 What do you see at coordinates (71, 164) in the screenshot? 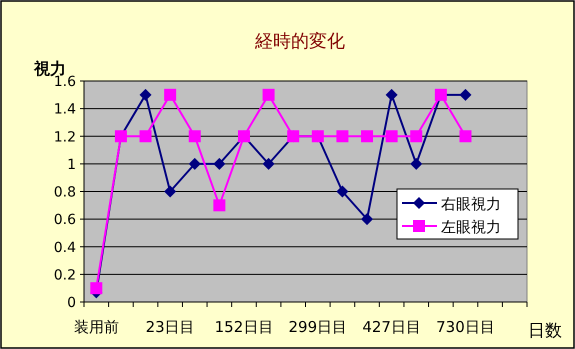
I see `y-tick-label: 1` at bounding box center [71, 164].